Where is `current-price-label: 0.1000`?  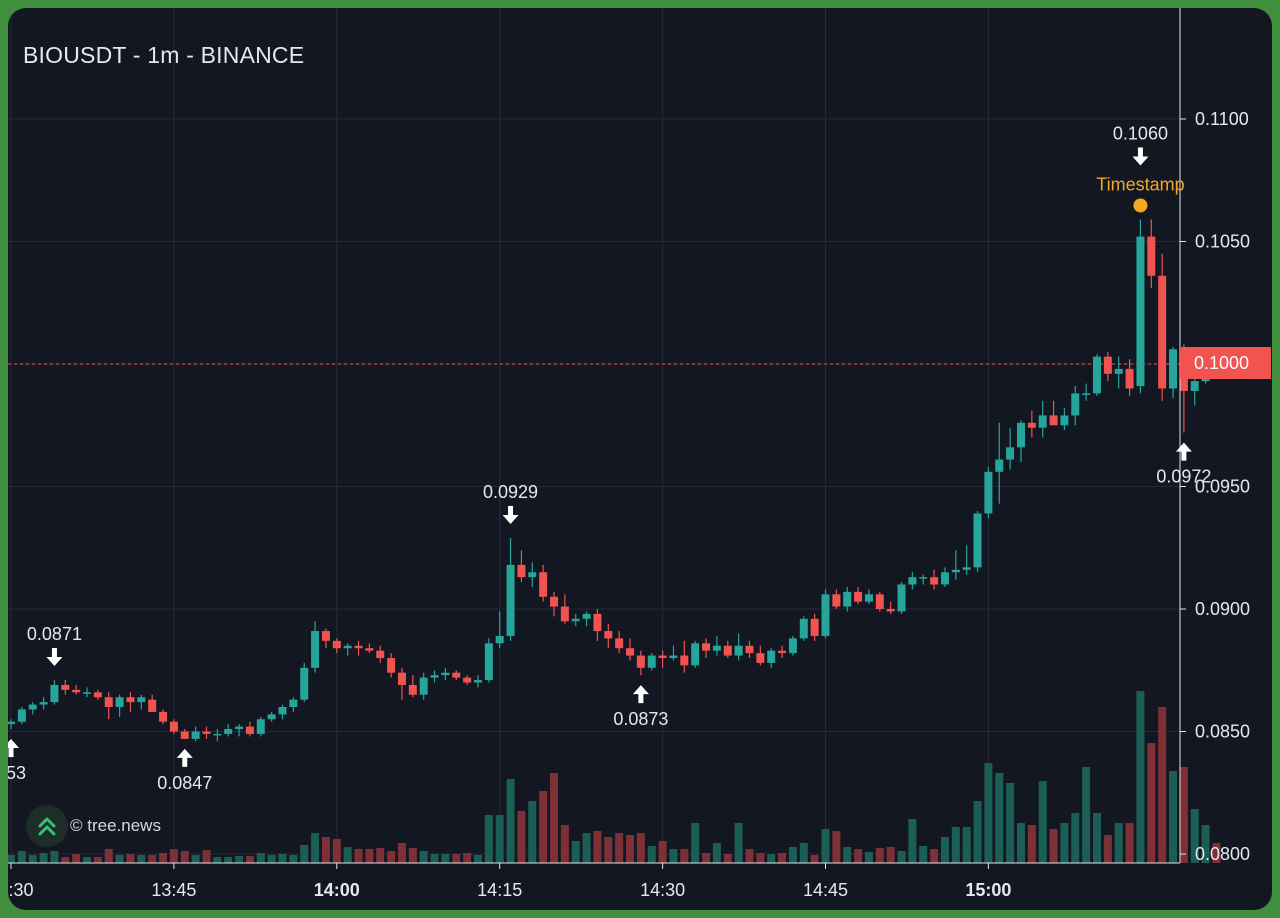 current-price-label: 0.1000 is located at coordinates (1225, 363).